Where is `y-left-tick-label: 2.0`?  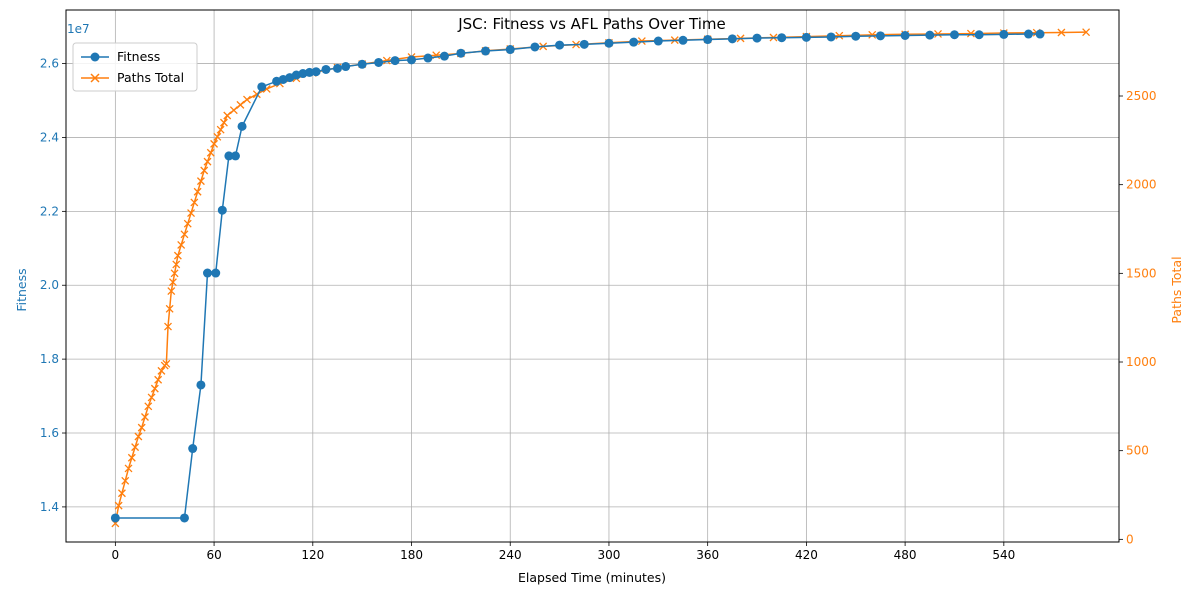 y-left-tick-label: 2.0 is located at coordinates (49, 285).